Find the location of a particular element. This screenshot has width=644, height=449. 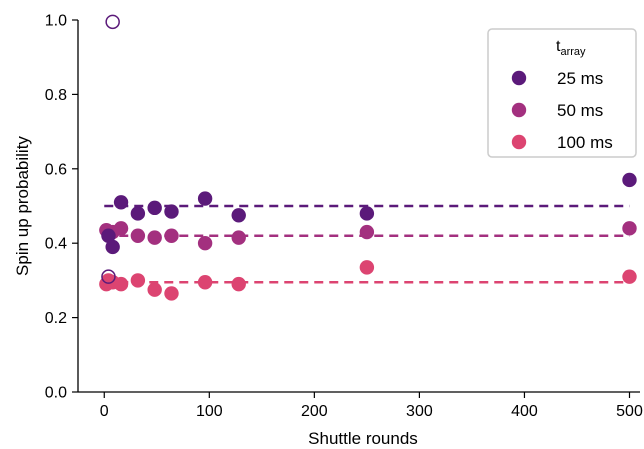

x-ticks: 0 100 200 300 400 500 is located at coordinates (371, 406).